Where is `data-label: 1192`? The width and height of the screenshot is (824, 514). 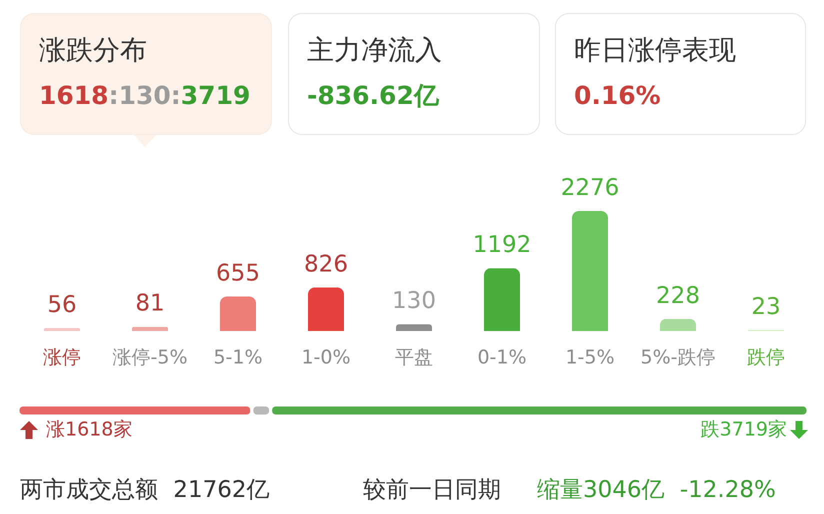
data-label: 1192 is located at coordinates (502, 245).